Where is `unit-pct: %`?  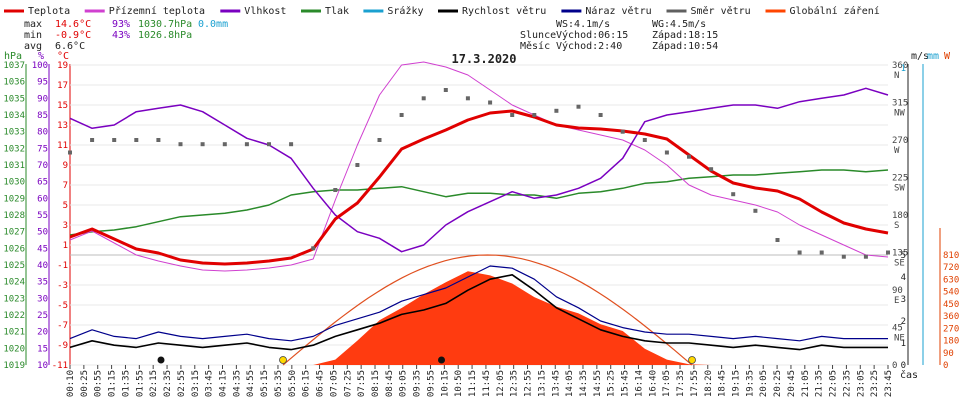
unit-pct: % is located at coordinates (41, 56).